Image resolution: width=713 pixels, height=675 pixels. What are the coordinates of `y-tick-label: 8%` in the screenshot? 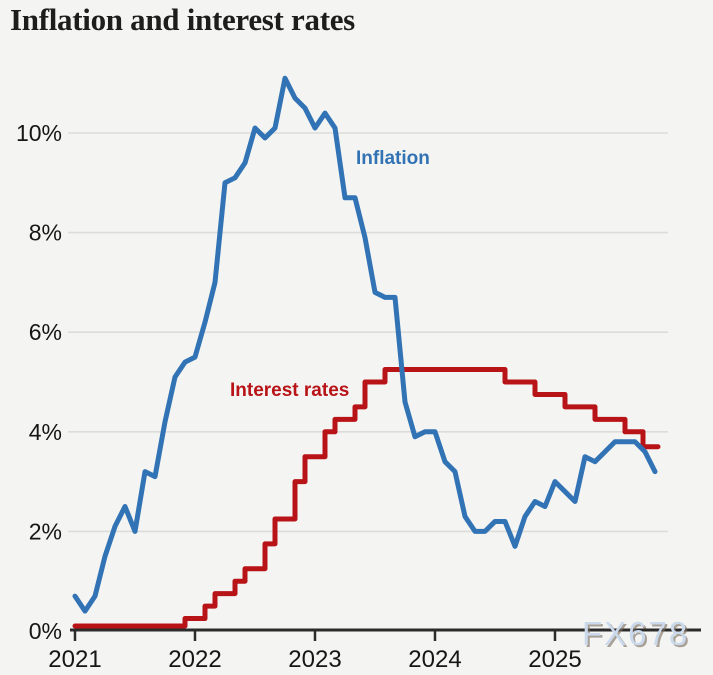 It's located at (45, 233).